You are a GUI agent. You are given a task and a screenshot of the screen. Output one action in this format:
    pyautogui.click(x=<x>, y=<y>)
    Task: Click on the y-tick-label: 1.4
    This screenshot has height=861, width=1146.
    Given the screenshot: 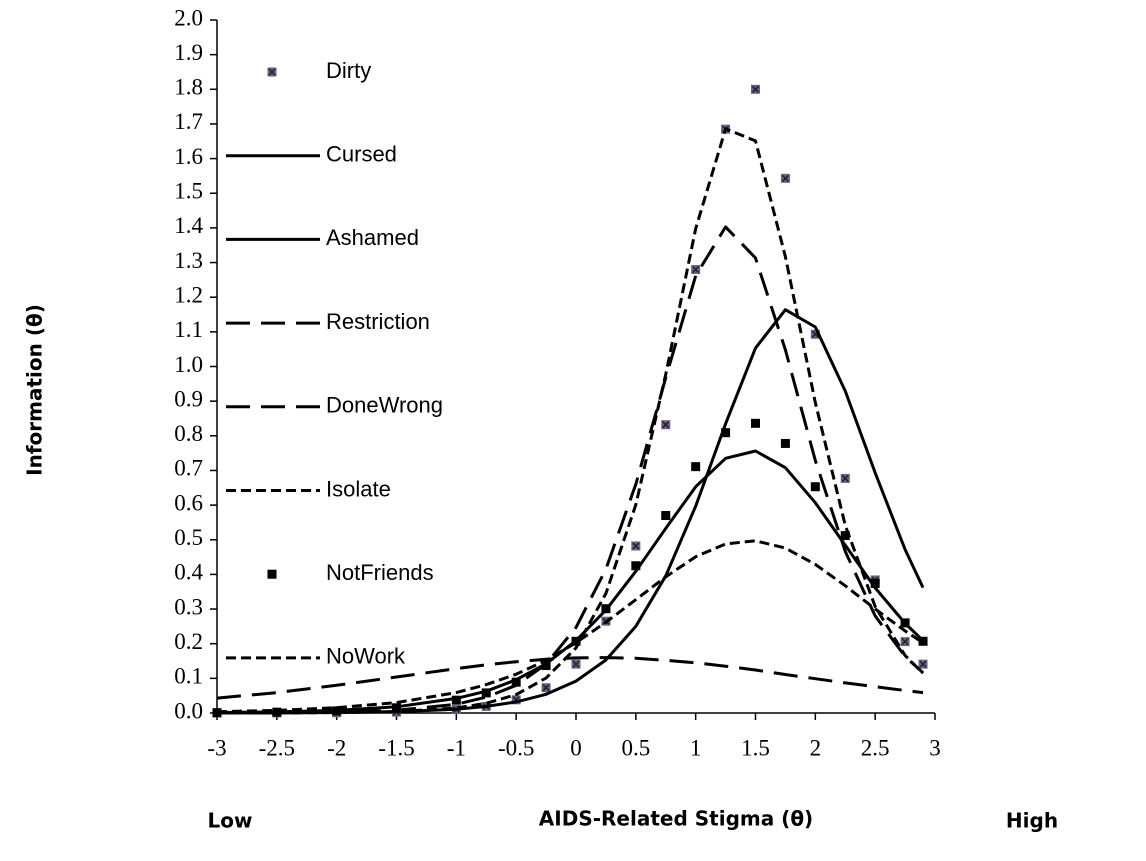 What is the action you would take?
    pyautogui.click(x=188, y=225)
    